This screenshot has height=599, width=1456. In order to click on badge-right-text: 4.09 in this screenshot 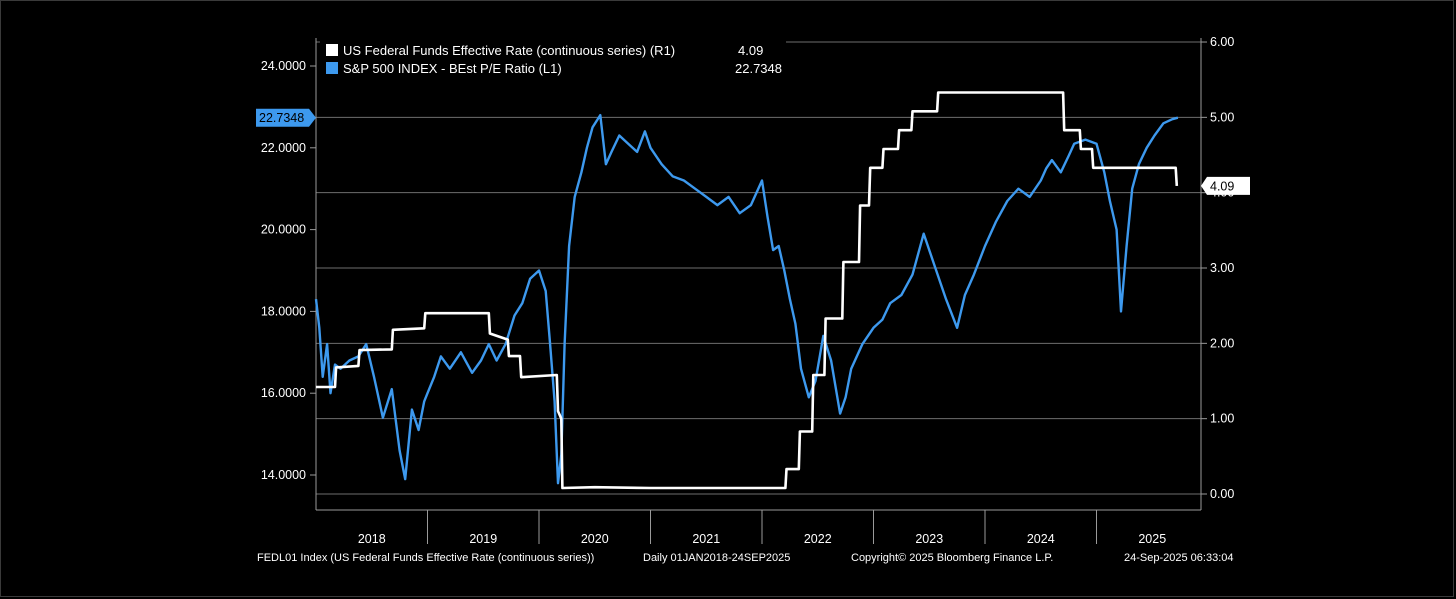, I will do `click(1222, 186)`.